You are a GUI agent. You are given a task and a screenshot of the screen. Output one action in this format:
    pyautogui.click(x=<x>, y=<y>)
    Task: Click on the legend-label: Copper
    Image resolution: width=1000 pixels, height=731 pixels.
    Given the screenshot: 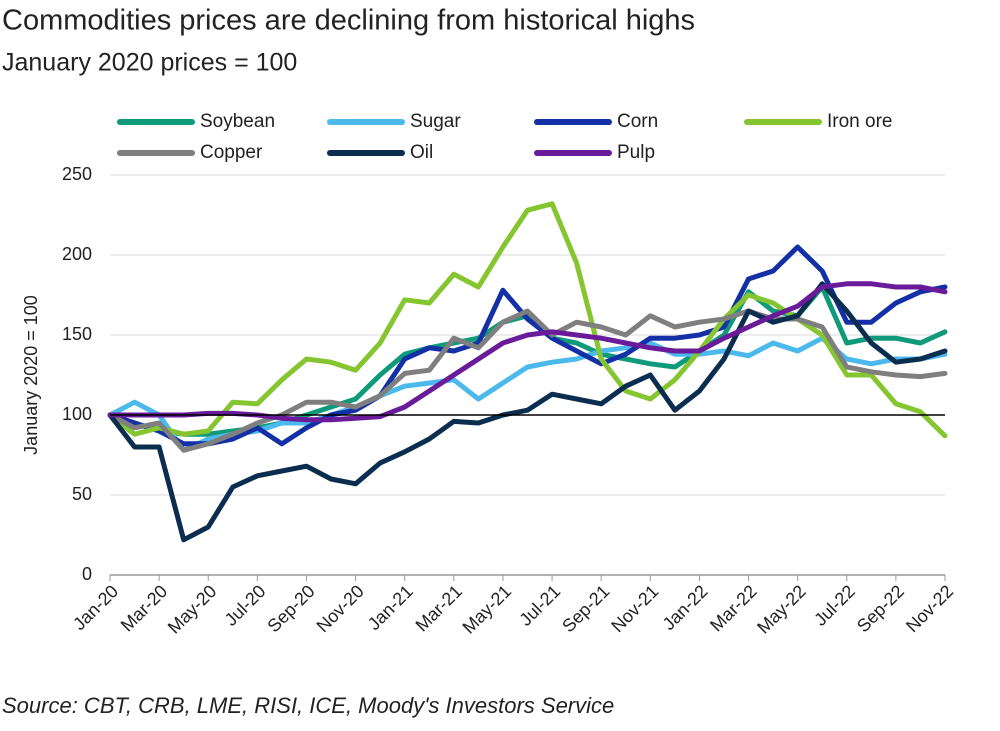 What is the action you would take?
    pyautogui.click(x=231, y=152)
    